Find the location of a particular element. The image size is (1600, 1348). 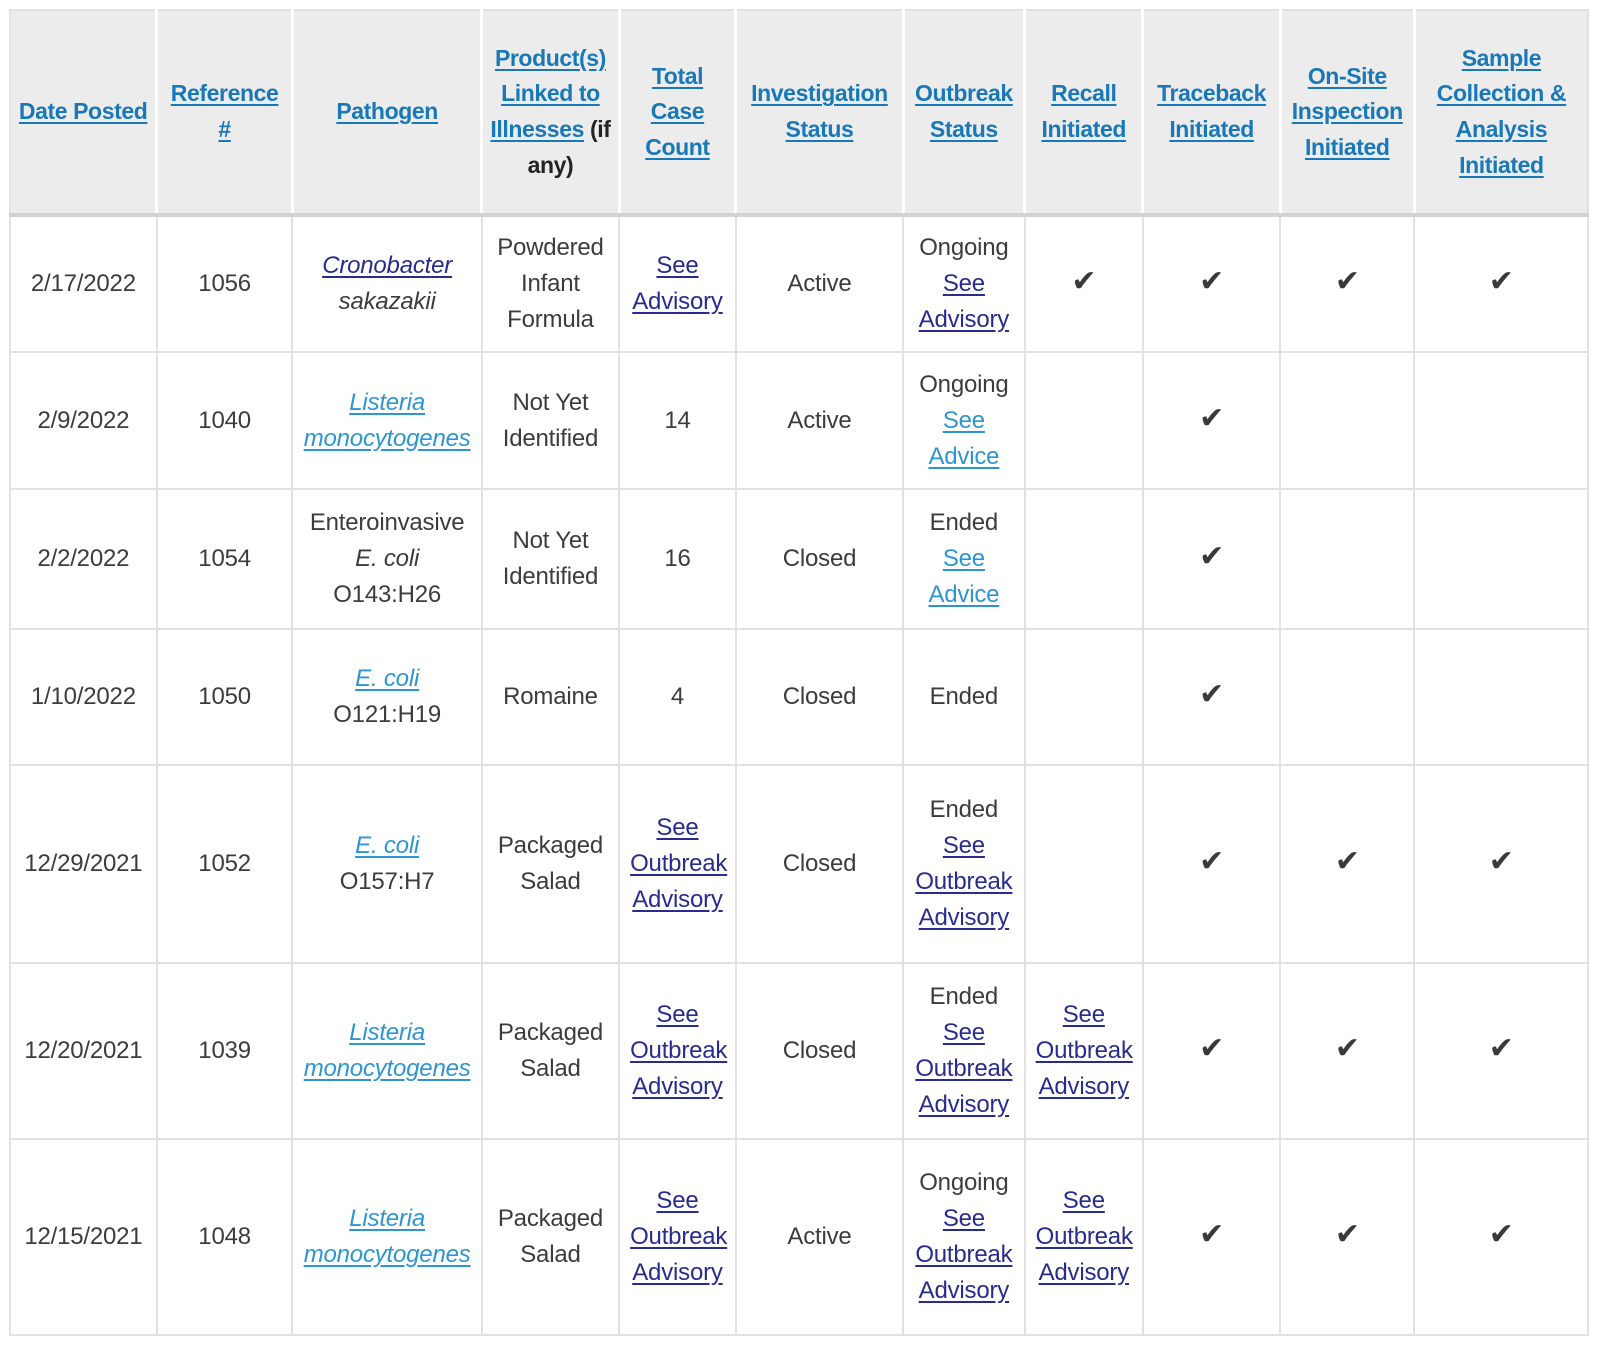

cell-pathogen: Enteroinvasive E. coli O143:H26 is located at coordinates (387, 559).